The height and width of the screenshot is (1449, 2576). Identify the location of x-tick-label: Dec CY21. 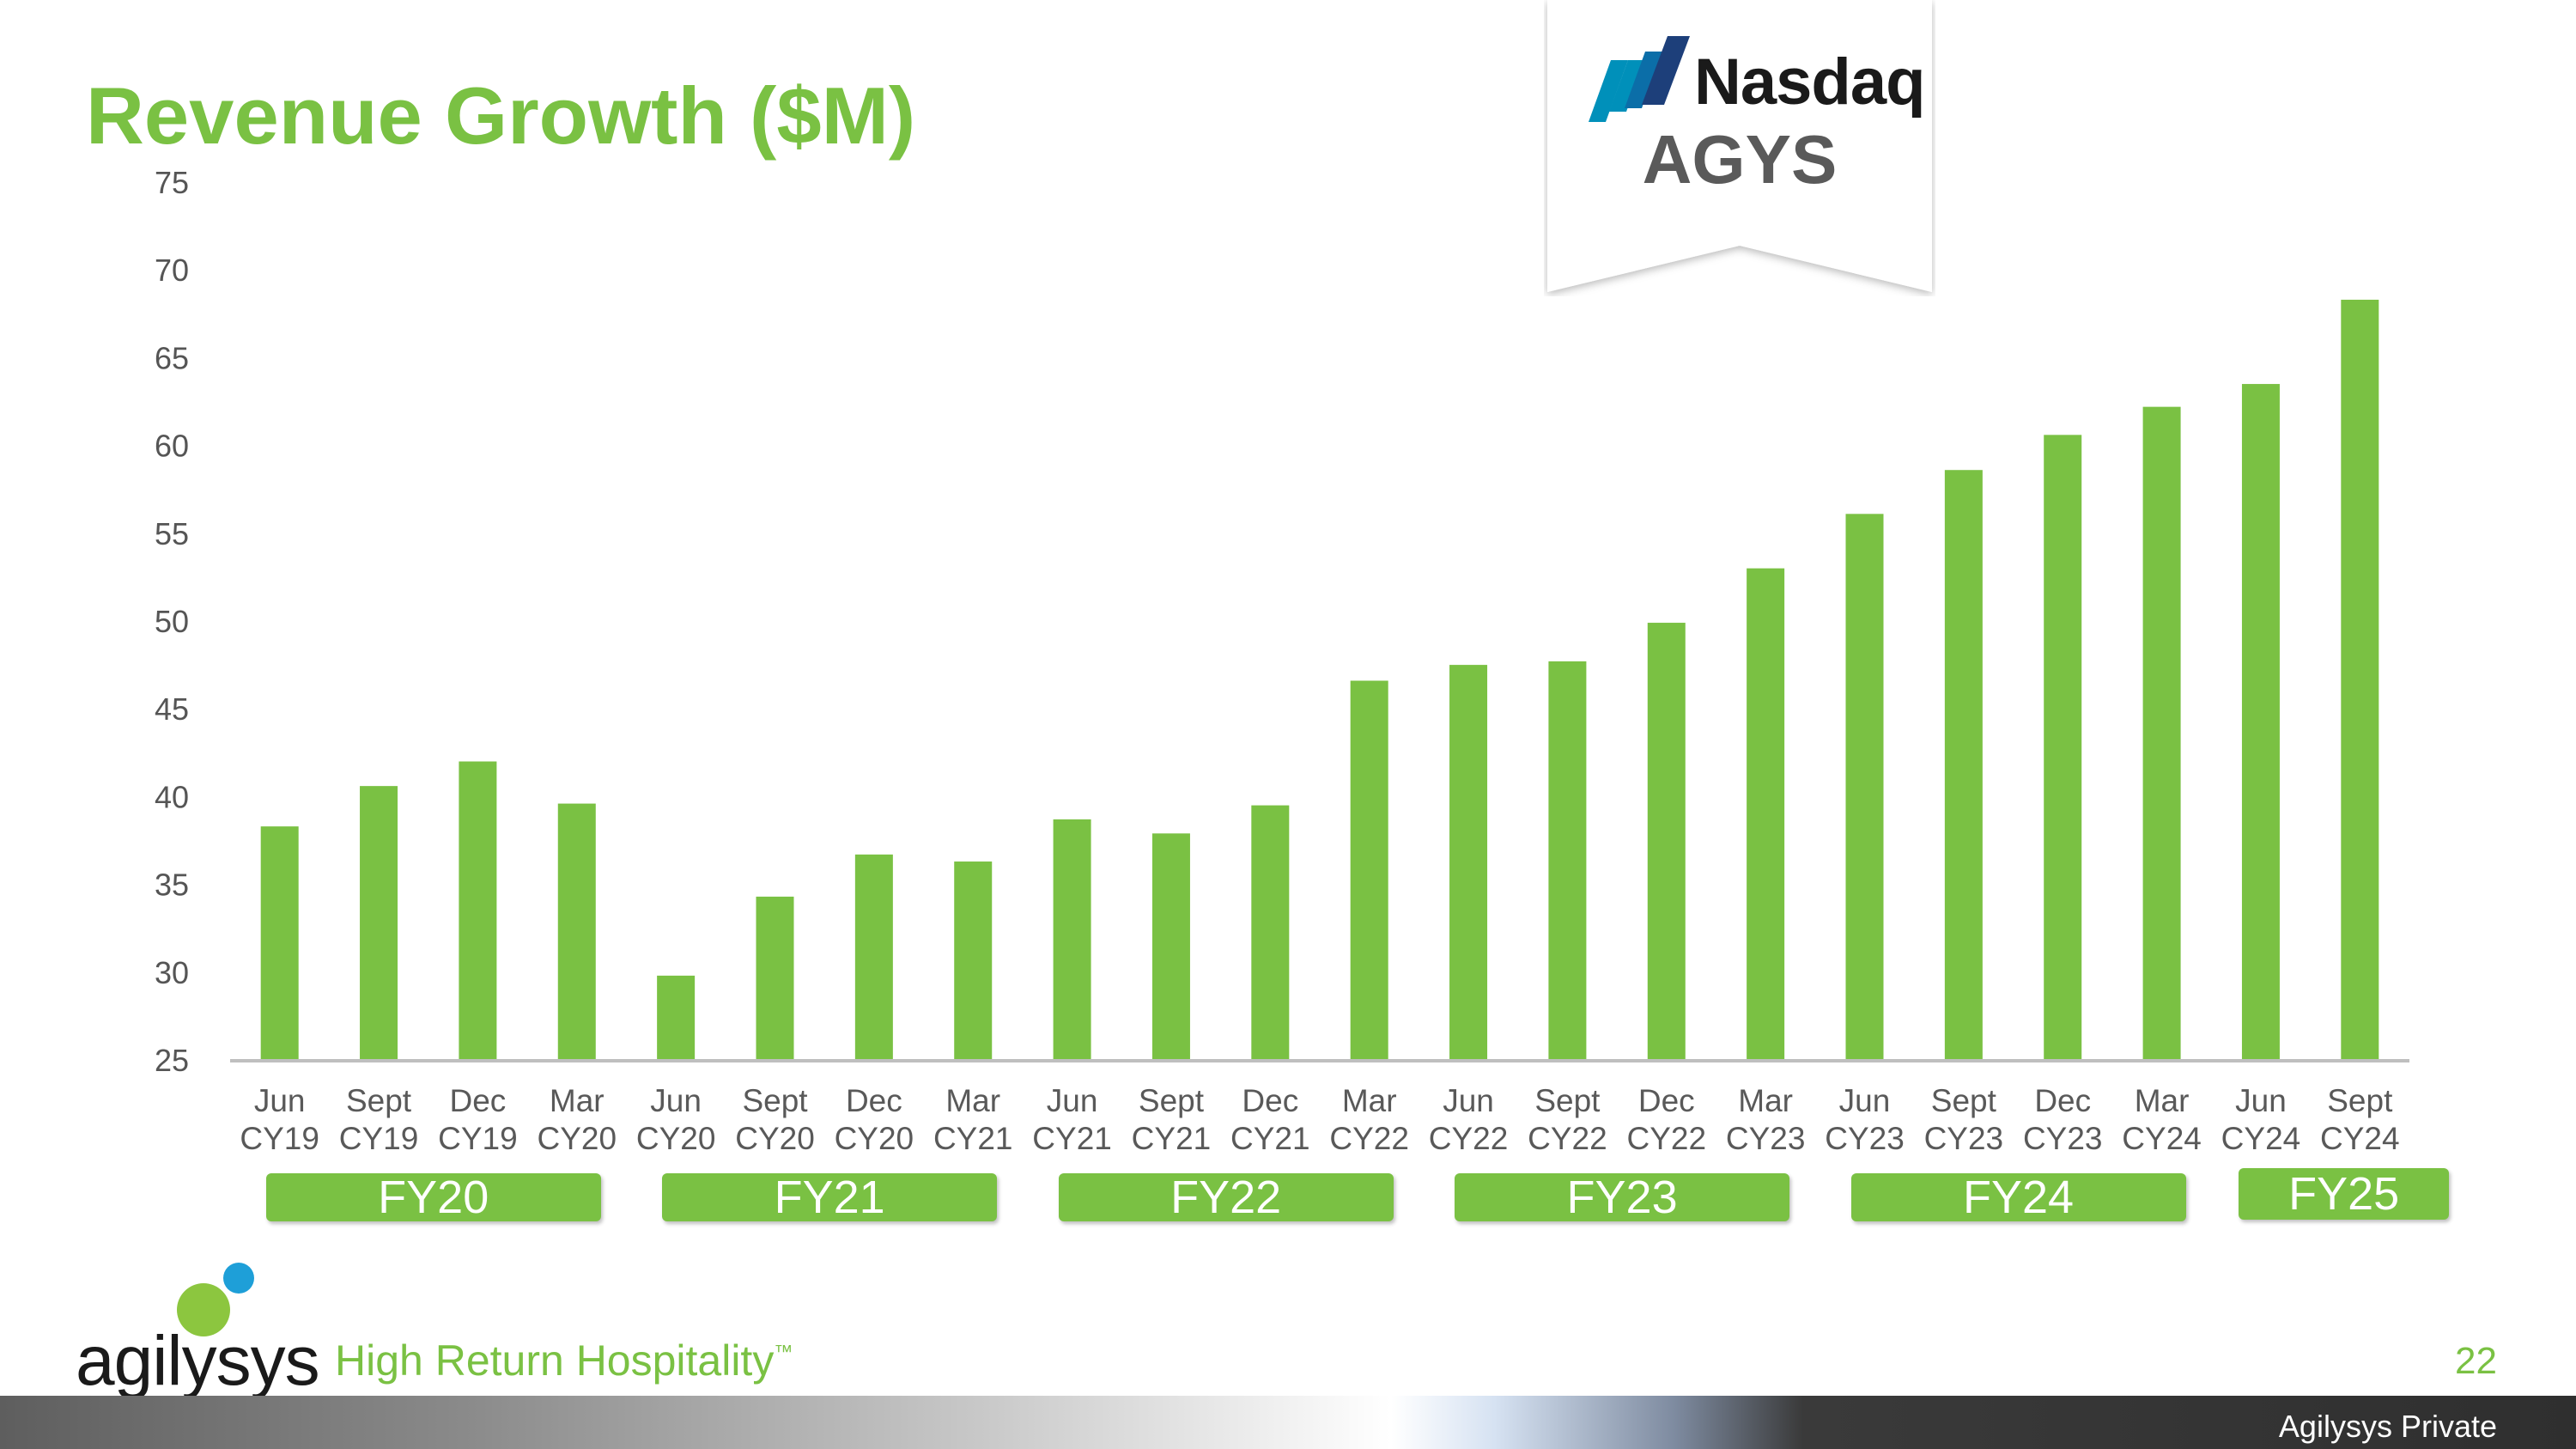
(1270, 1119).